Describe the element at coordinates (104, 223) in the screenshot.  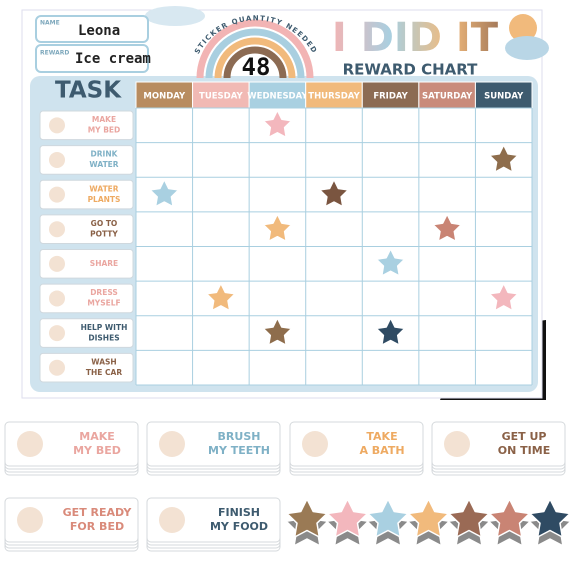
I see `label-line: GO TO` at that location.